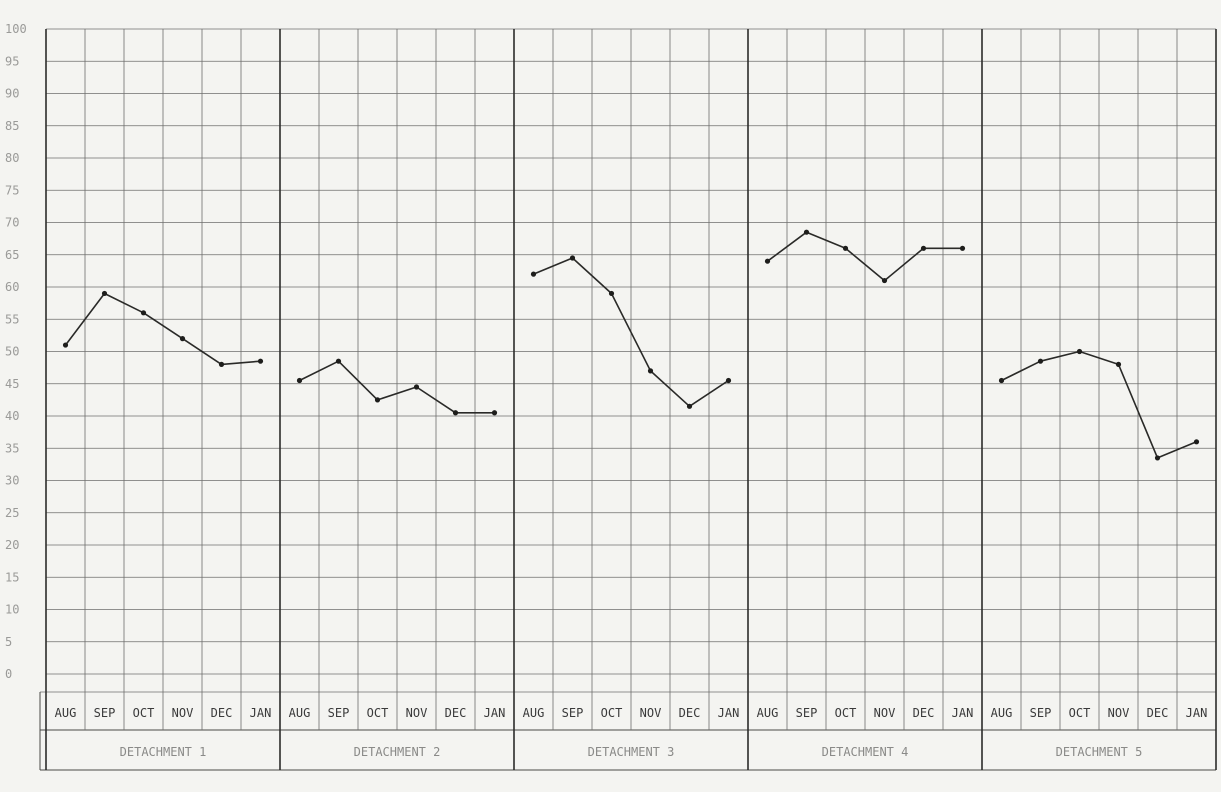 This screenshot has height=792, width=1221. I want to click on y-tick-label: 75, so click(12, 190).